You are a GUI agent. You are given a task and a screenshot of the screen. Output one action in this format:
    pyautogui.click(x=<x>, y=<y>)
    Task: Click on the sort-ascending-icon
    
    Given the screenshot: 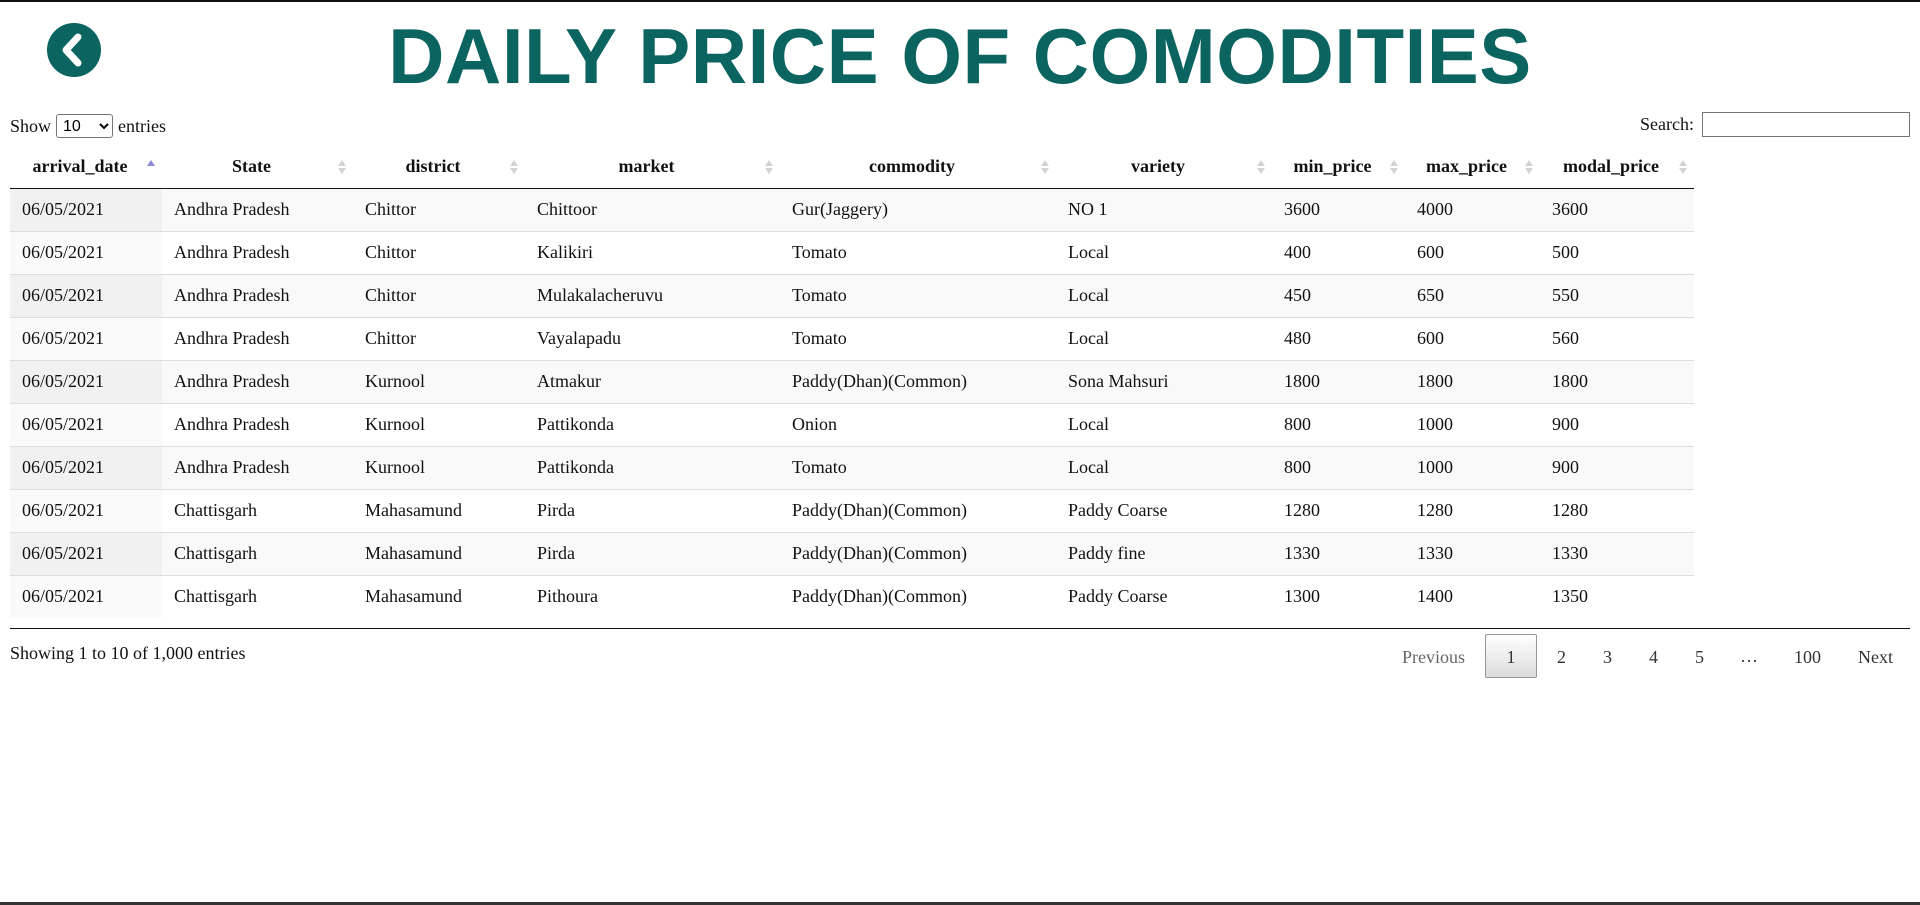 What is the action you would take?
    pyautogui.click(x=151, y=162)
    